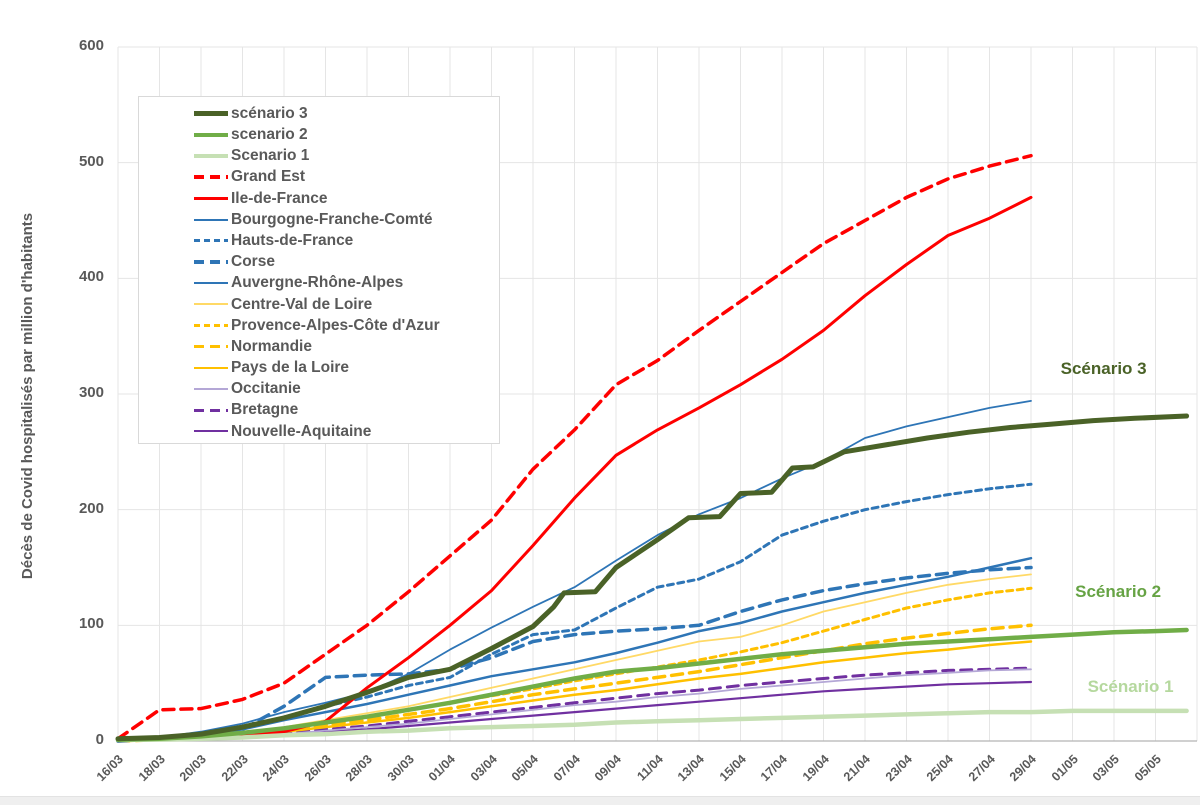  What do you see at coordinates (1118, 591) in the screenshot?
I see `annotation-sc-nario-2: Scénario 2` at bounding box center [1118, 591].